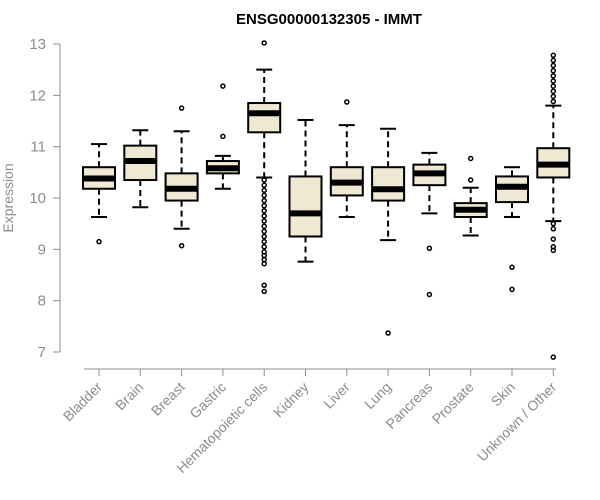 The height and width of the screenshot is (500, 600). What do you see at coordinates (38, 147) in the screenshot?
I see `y-tick-label: 11` at bounding box center [38, 147].